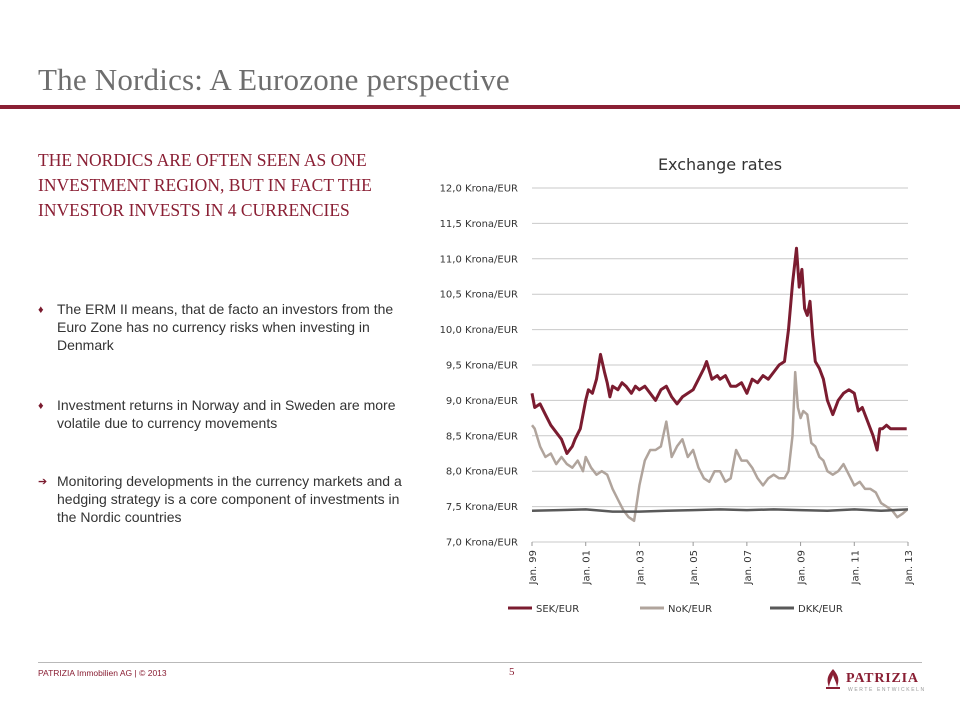 Image resolution: width=960 pixels, height=720 pixels. Describe the element at coordinates (482, 436) in the screenshot. I see `y-tick-label: 8,5 Krona/EUR` at that location.